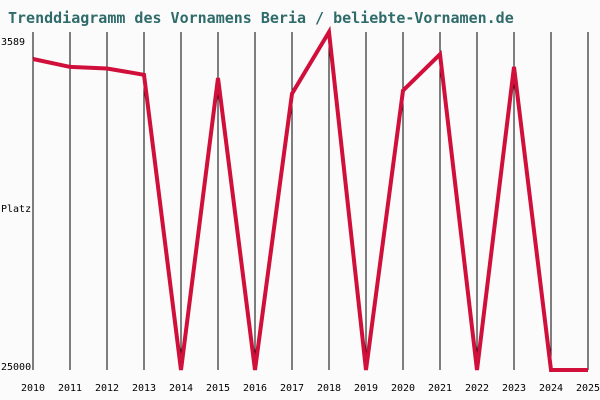 Image resolution: width=600 pixels, height=400 pixels. I want to click on x-tick-label-2014: 2014, so click(181, 388).